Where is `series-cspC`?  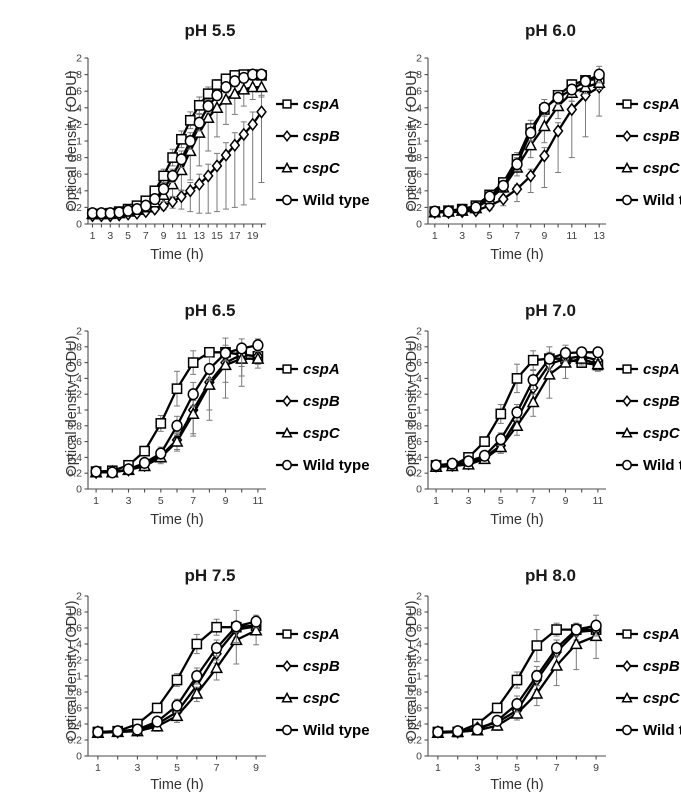
series-cspC is located at coordinates (177, 414).